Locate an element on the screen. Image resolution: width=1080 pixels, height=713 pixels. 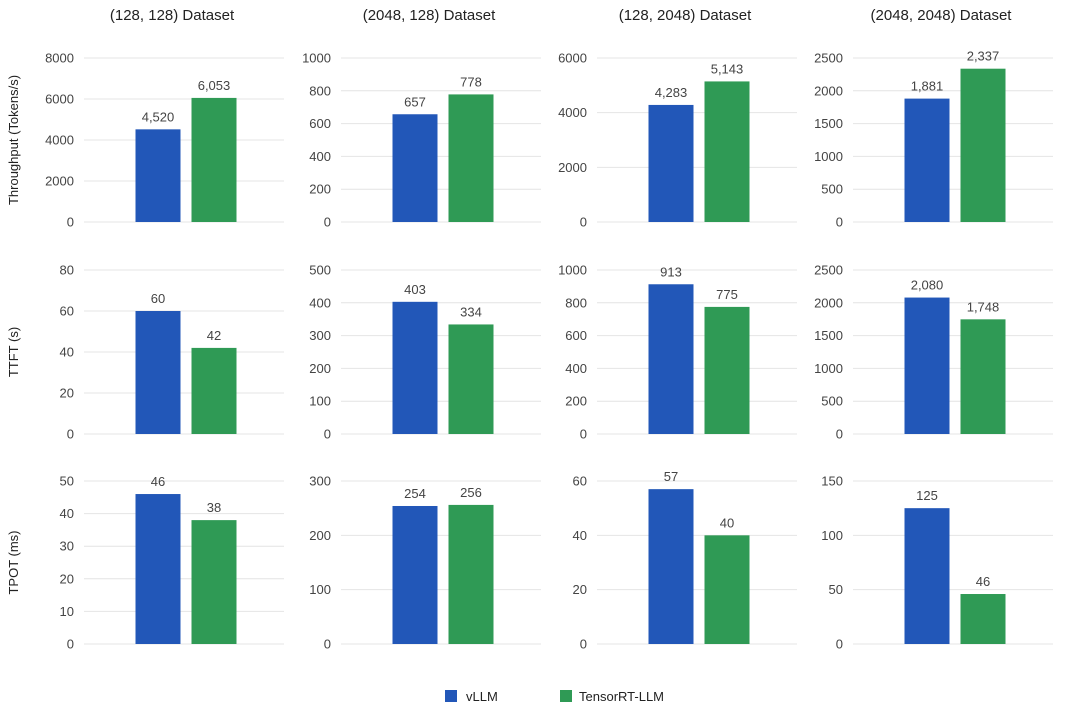
panel: 0 200 400 600 800 1000 913 775 is located at coordinates (677, 352).